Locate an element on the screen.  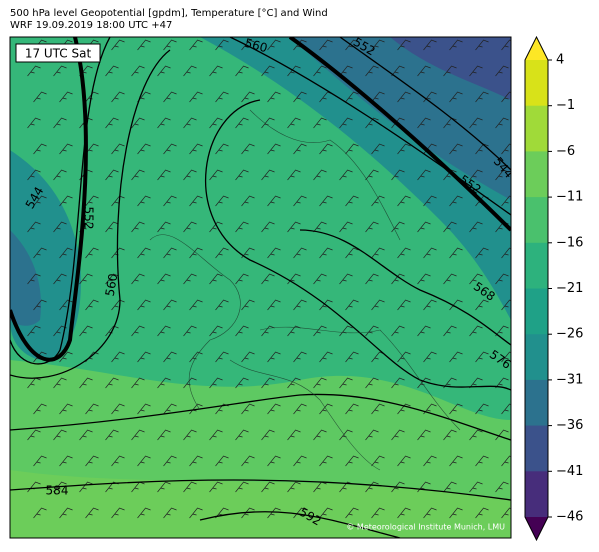
contour-line is located at coordinates (60, 201).